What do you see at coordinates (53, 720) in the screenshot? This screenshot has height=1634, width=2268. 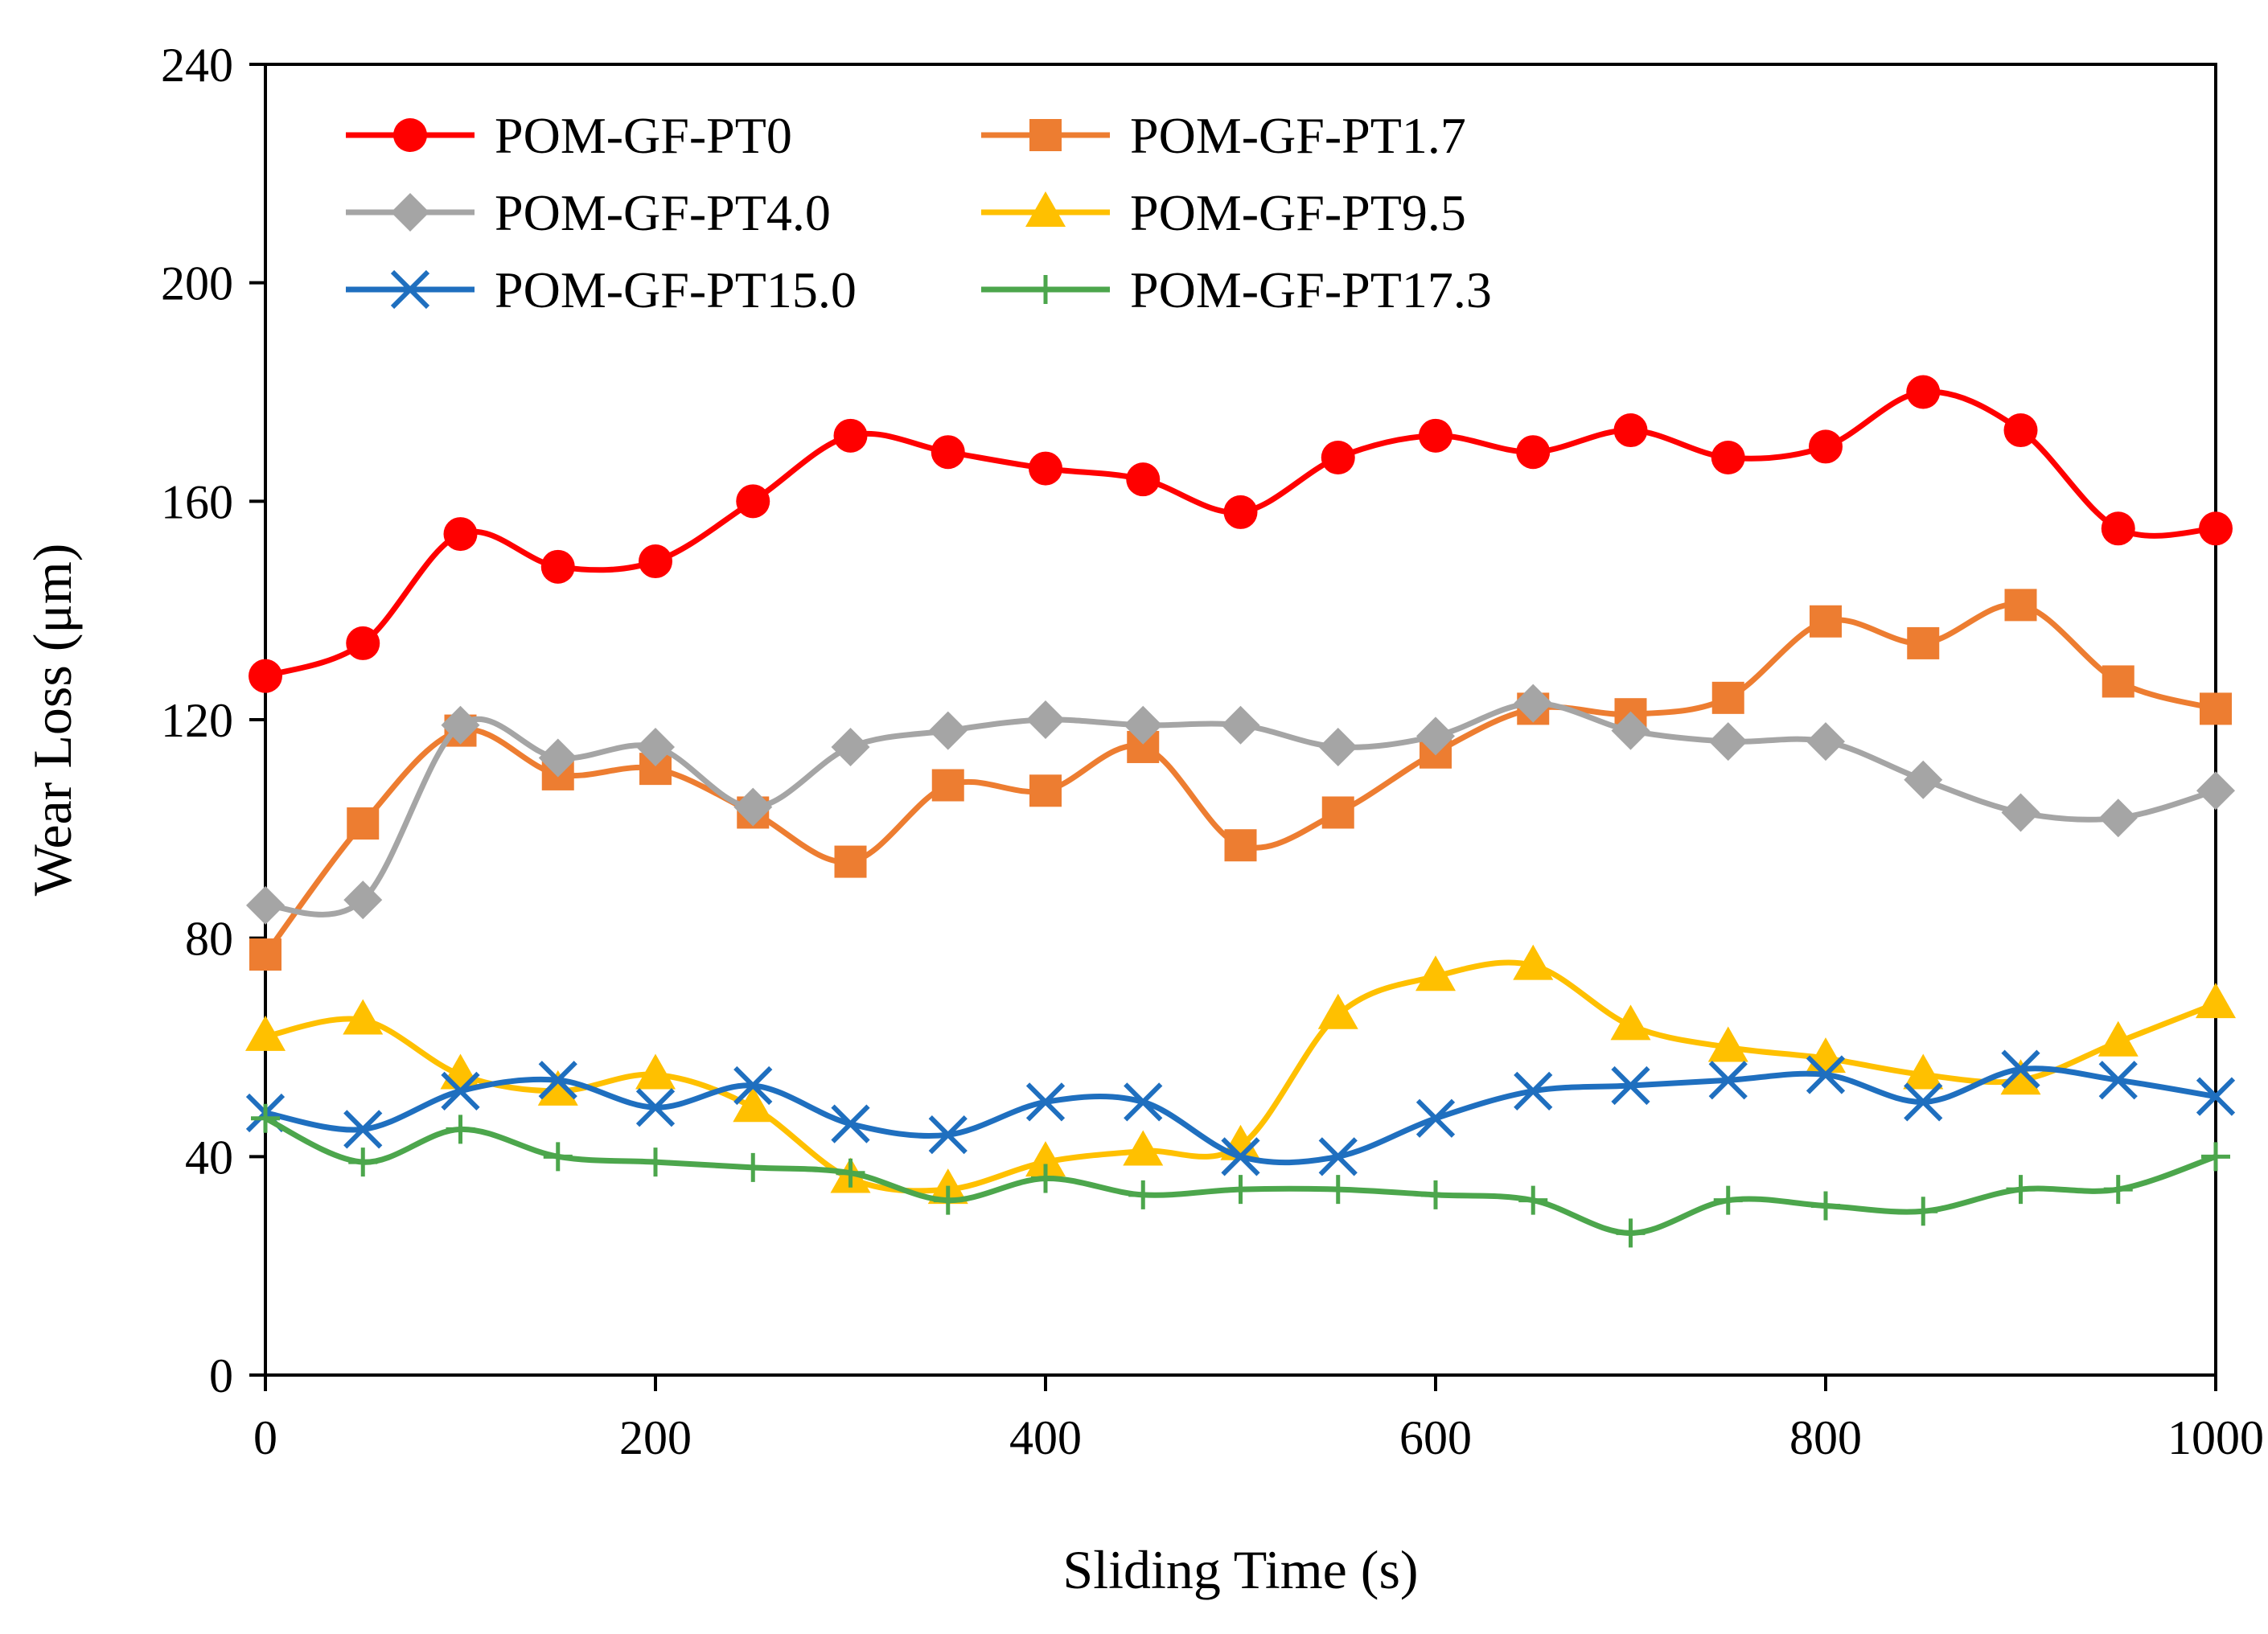 I see `y-axis-title: Wear Loss (μm)` at bounding box center [53, 720].